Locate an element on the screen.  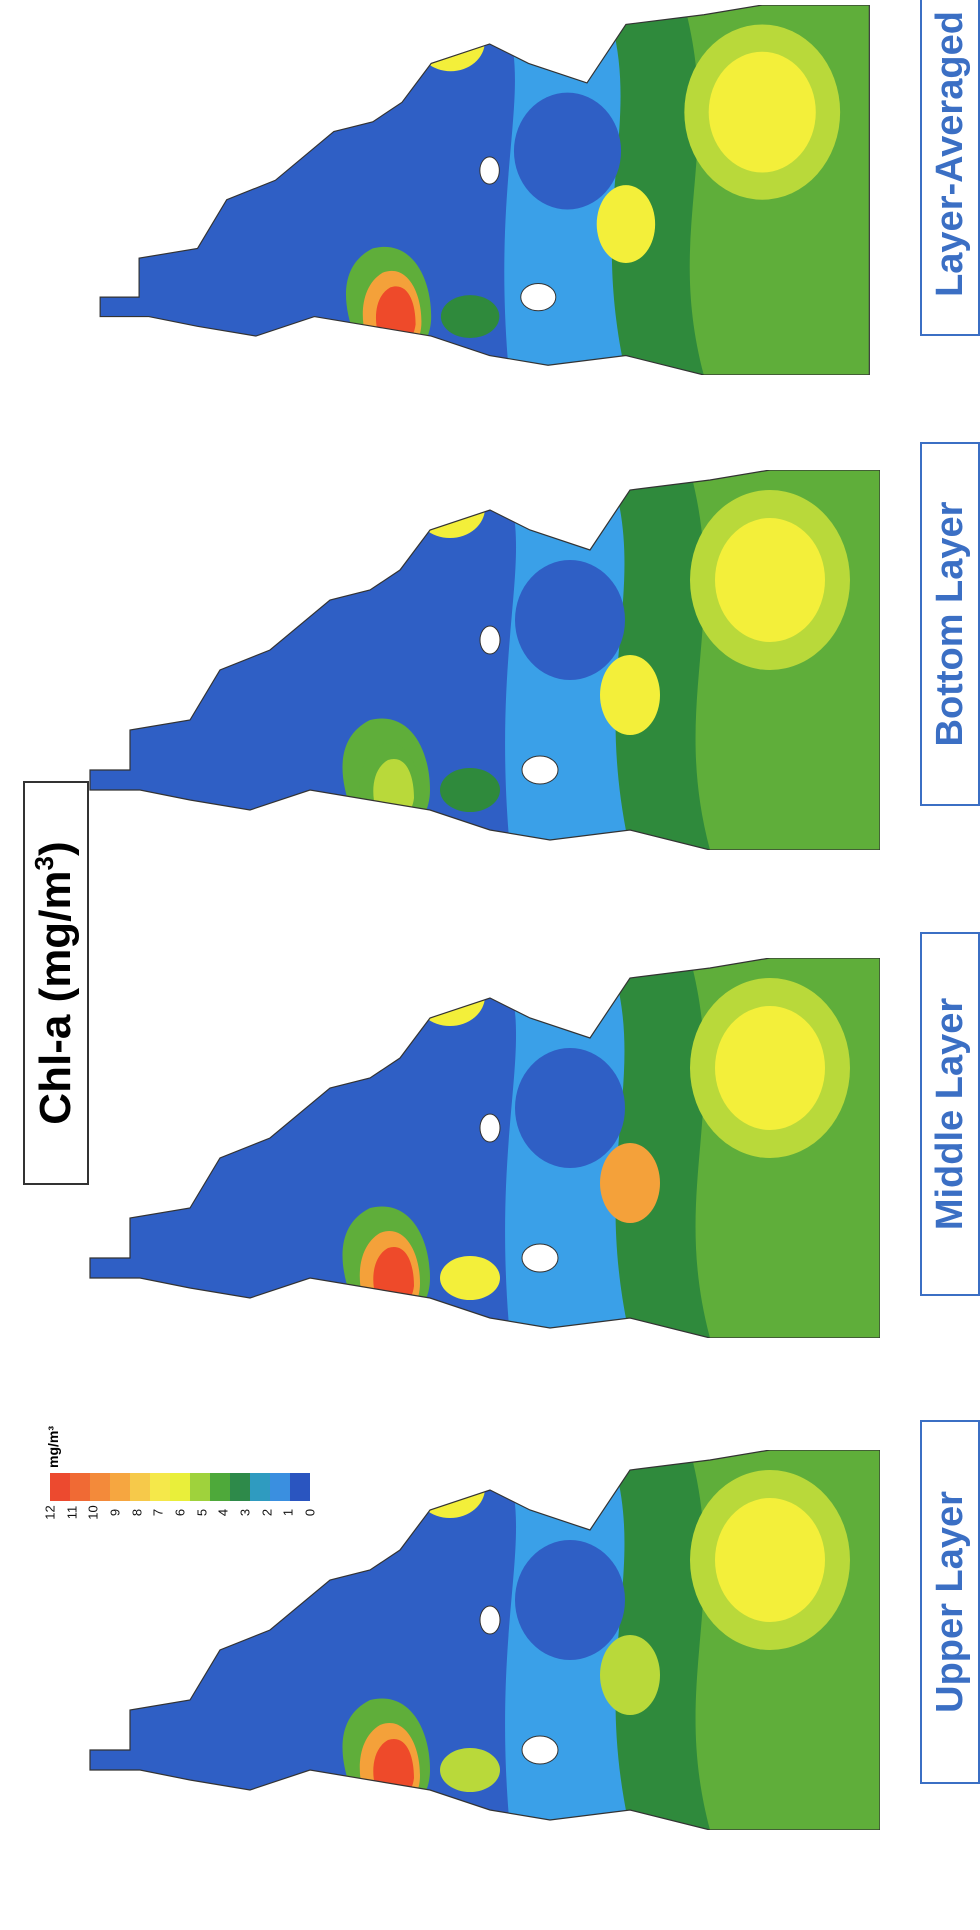
legend-tick-label: 12 is located at coordinates (50, 1512).